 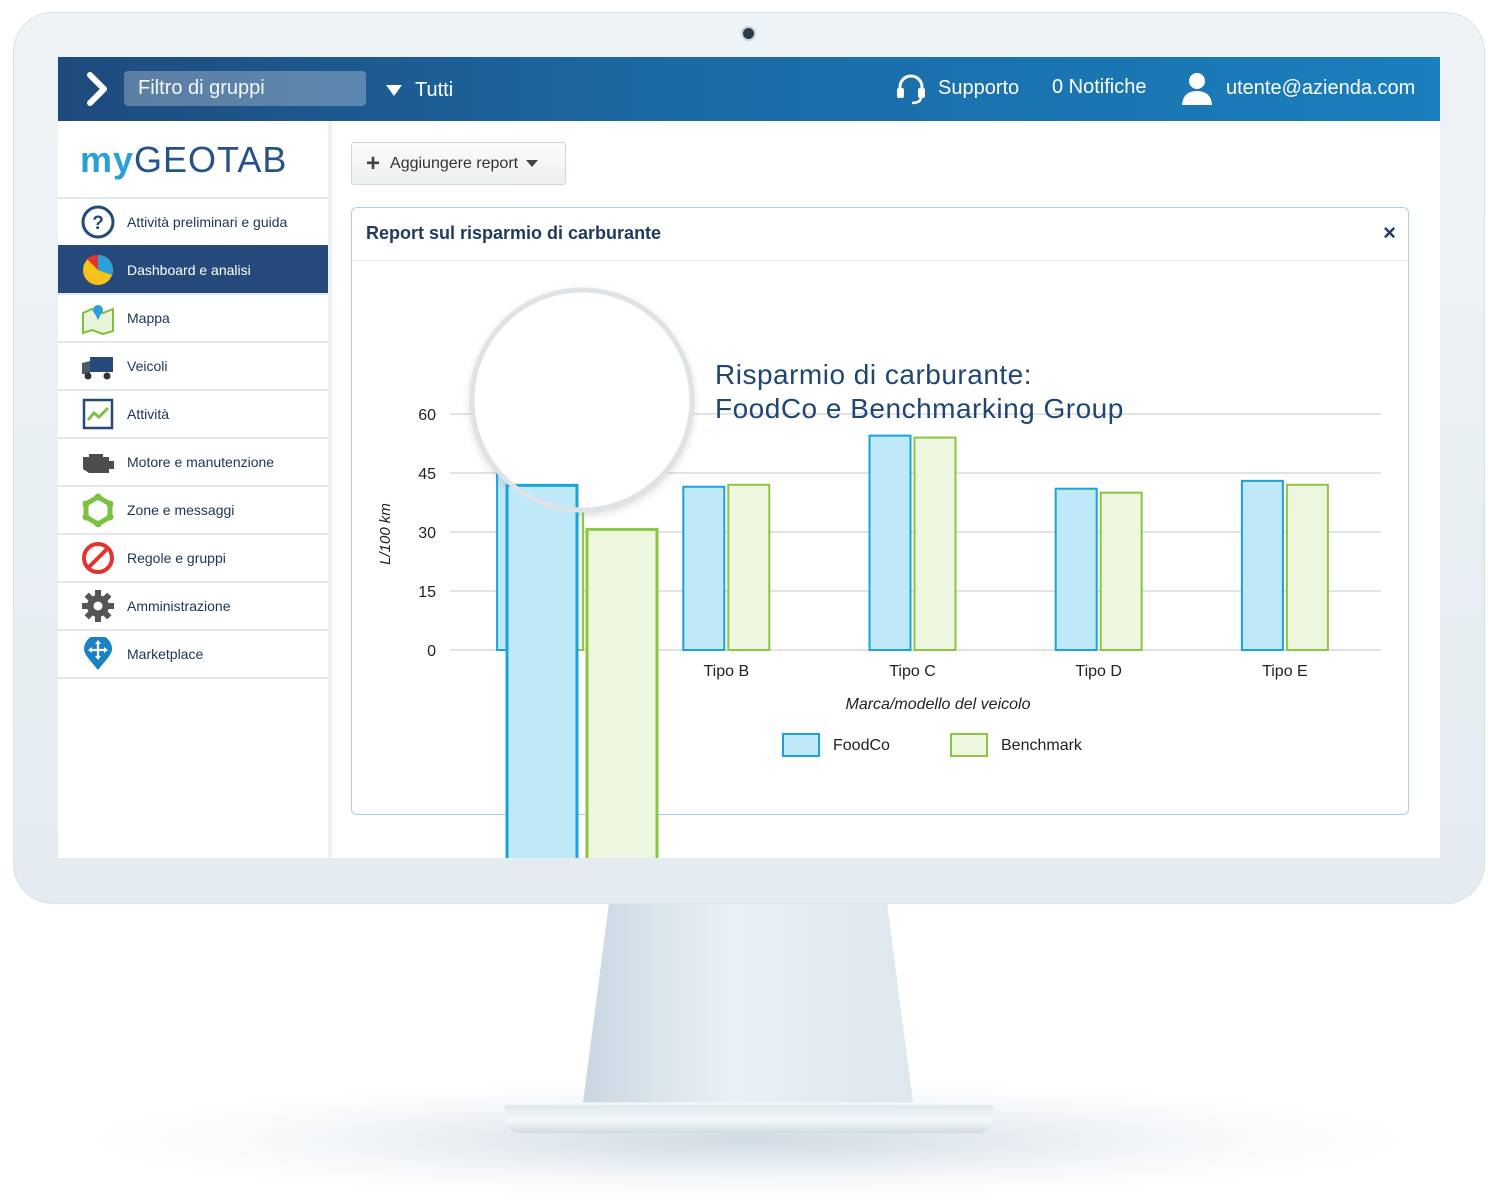 What do you see at coordinates (874, 374) in the screenshot?
I see `chart-title-line1: Risparmio di carburante:` at bounding box center [874, 374].